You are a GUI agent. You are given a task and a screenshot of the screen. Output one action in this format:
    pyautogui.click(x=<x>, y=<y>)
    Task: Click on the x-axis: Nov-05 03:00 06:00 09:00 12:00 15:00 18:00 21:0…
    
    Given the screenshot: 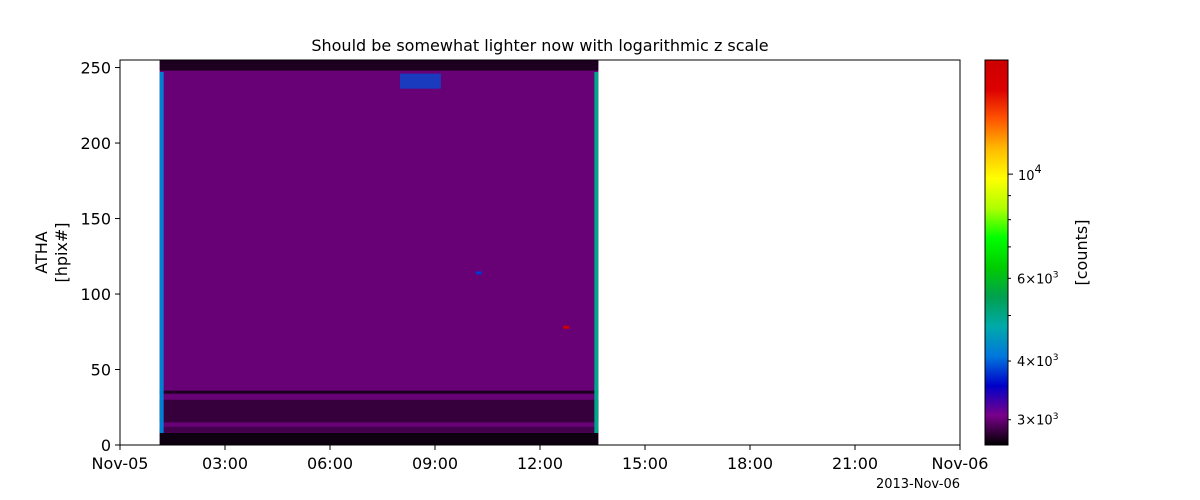 What is the action you would take?
    pyautogui.click(x=540, y=459)
    